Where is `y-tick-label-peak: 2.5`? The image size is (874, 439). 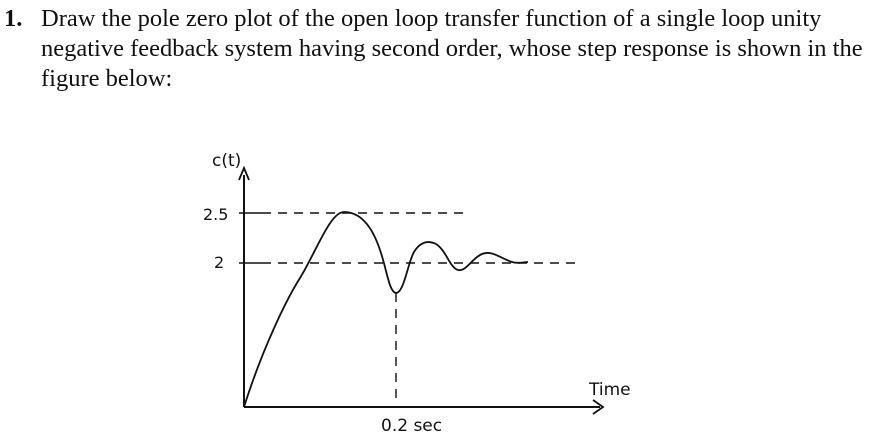
y-tick-label-peak: 2.5 is located at coordinates (215, 214).